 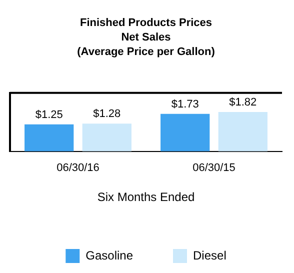 What do you see at coordinates (214, 168) in the screenshot?
I see `x-tick-label: 06/30/15` at bounding box center [214, 168].